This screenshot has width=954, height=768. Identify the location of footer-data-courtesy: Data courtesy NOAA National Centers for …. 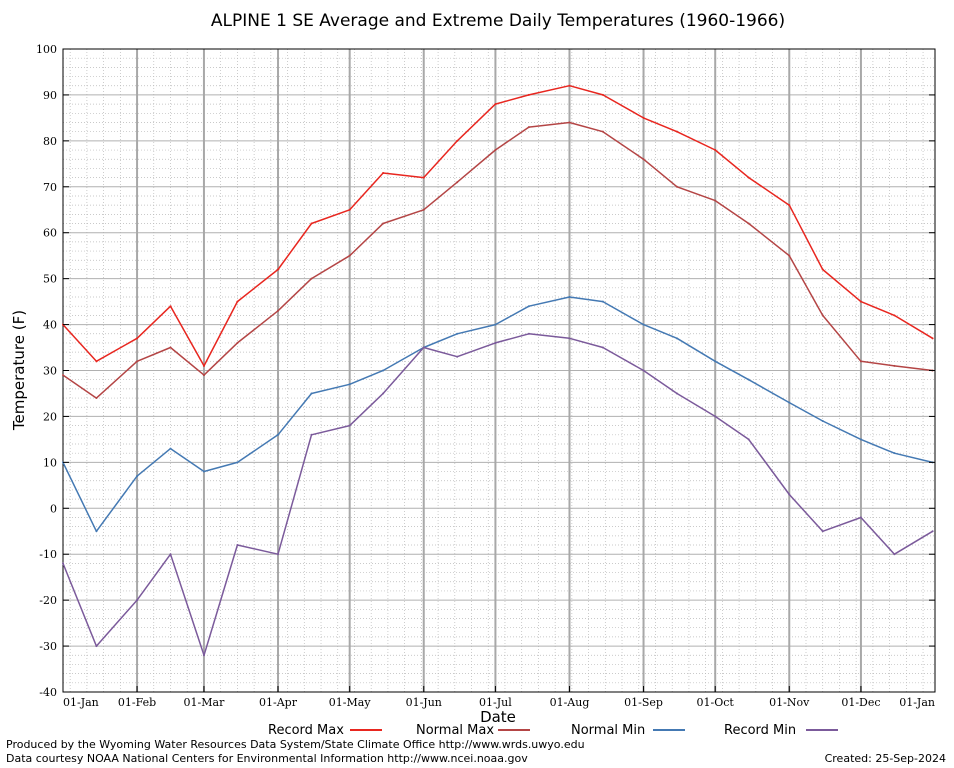
(267, 758).